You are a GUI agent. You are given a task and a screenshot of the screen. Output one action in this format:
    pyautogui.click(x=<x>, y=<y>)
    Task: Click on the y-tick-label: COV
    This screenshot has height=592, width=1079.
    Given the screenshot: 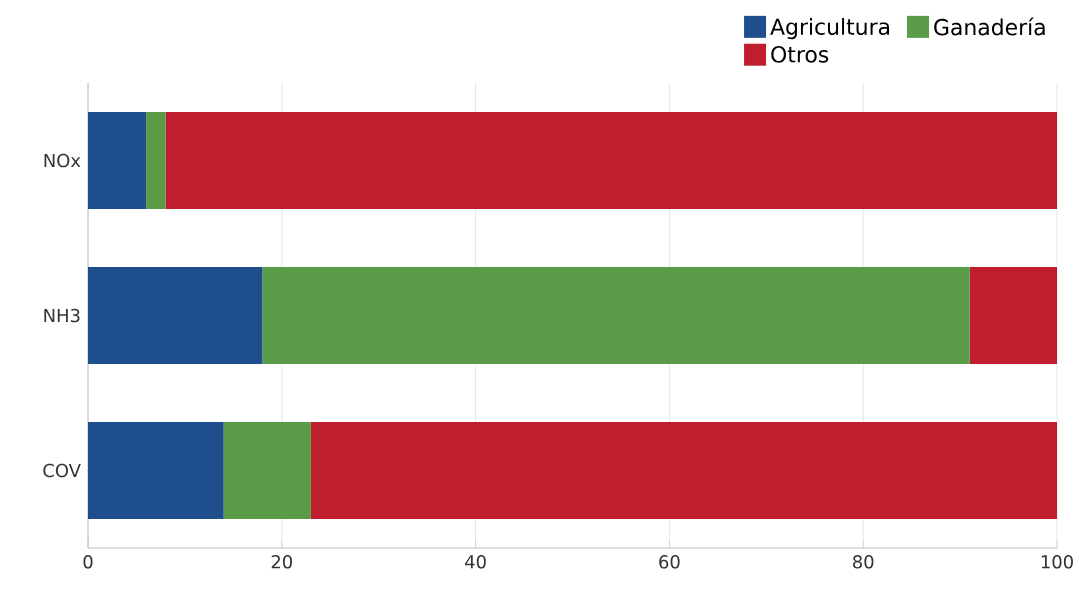 What is the action you would take?
    pyautogui.click(x=62, y=470)
    